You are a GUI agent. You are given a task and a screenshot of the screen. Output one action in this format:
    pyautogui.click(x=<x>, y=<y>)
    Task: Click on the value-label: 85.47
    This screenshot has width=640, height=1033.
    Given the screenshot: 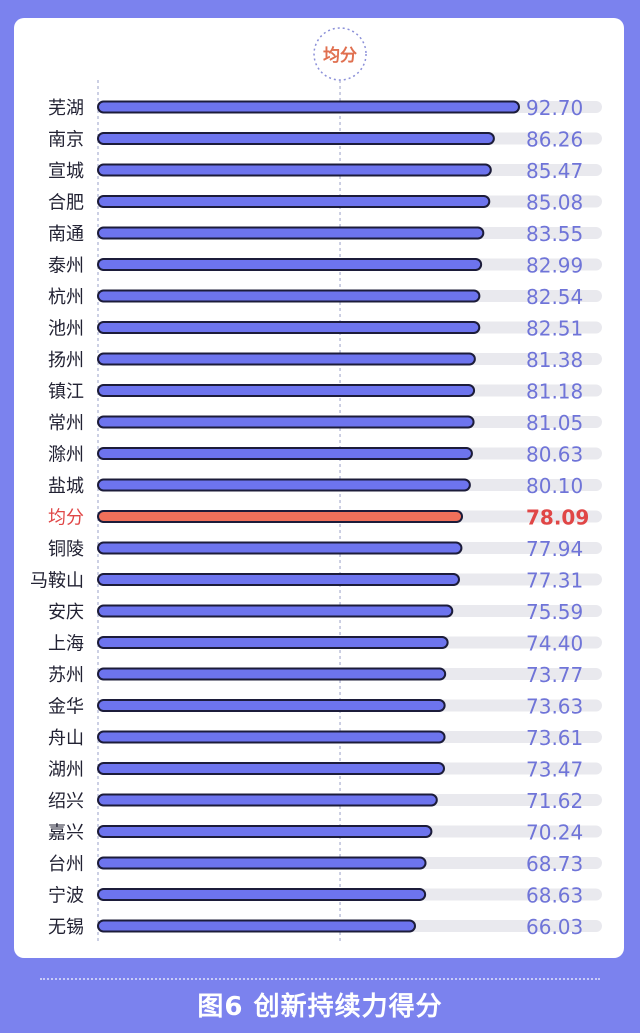 What is the action you would take?
    pyautogui.click(x=554, y=171)
    